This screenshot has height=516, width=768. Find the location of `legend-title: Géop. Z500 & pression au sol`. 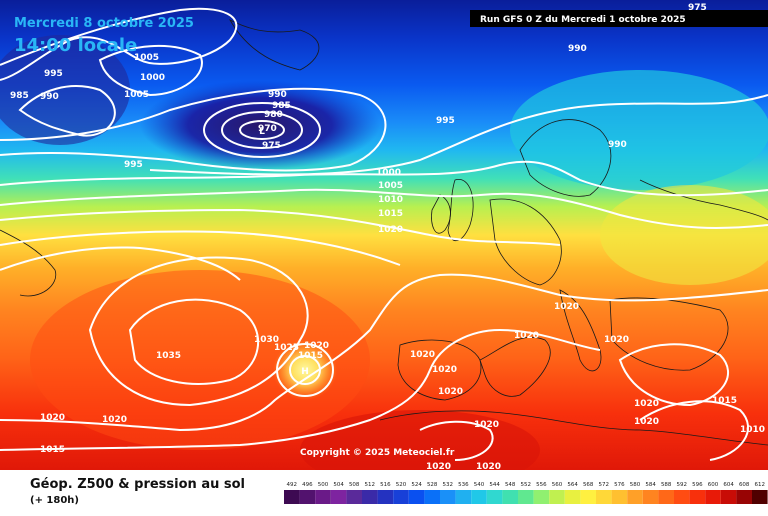

legend-title: Géop. Z500 & pression au sol is located at coordinates (137, 484).